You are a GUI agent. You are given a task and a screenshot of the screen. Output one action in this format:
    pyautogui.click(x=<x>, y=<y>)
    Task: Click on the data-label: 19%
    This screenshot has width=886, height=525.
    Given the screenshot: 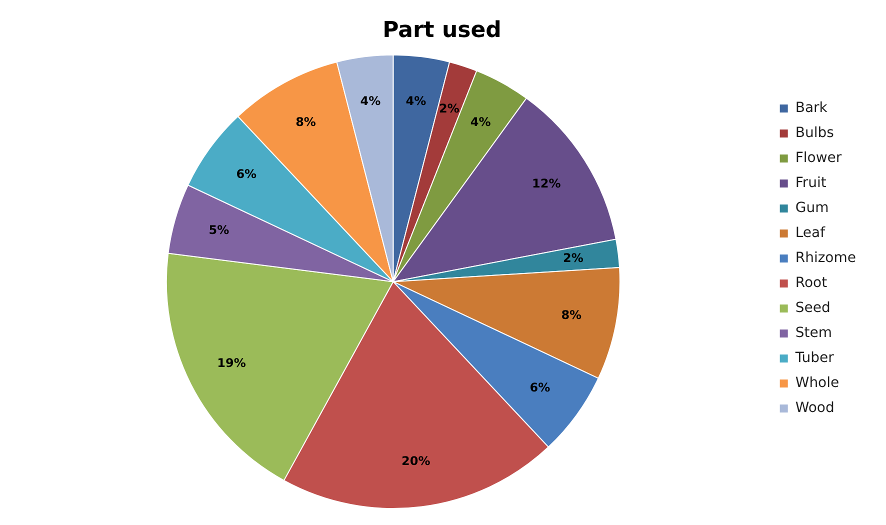 What is the action you would take?
    pyautogui.click(x=231, y=363)
    